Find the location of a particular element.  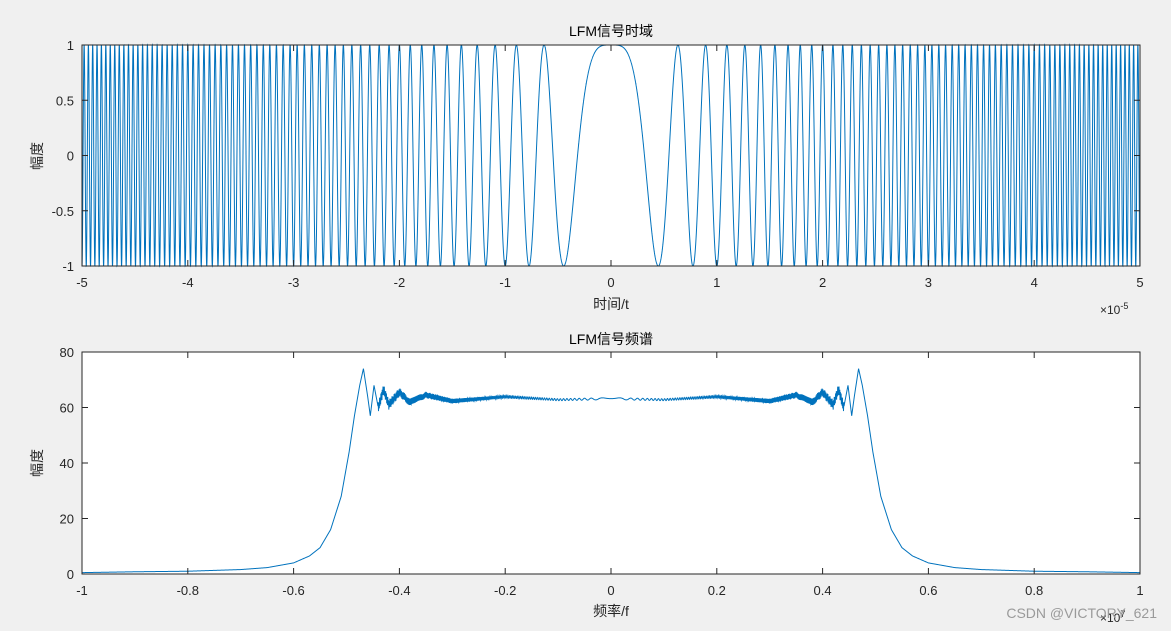

x-tick-label: 4 is located at coordinates (1034, 282).